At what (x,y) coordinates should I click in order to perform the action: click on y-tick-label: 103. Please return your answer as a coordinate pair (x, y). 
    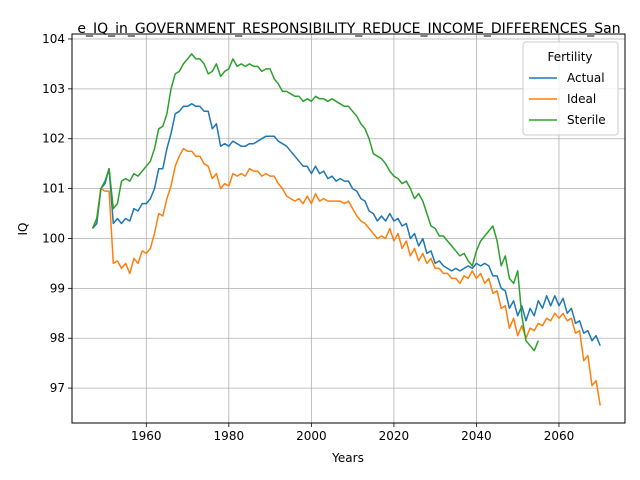
    Looking at the image, I should click on (53, 89).